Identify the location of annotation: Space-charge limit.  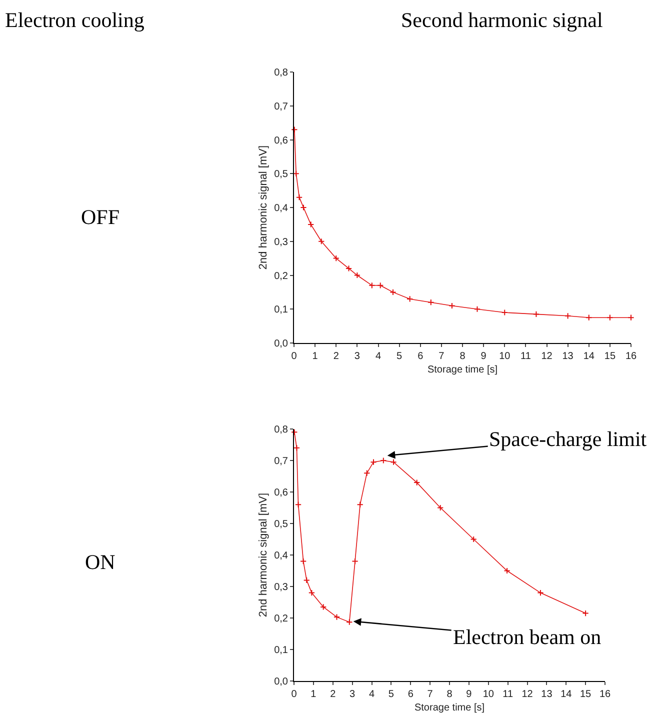
(568, 439).